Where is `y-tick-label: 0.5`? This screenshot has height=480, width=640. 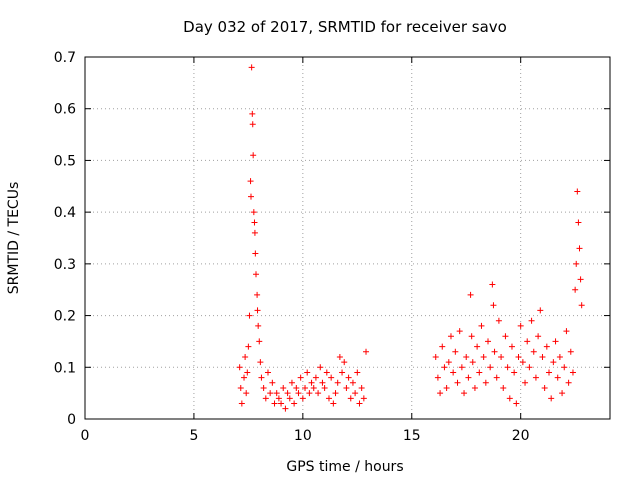 y-tick-label: 0.5 is located at coordinates (65, 161).